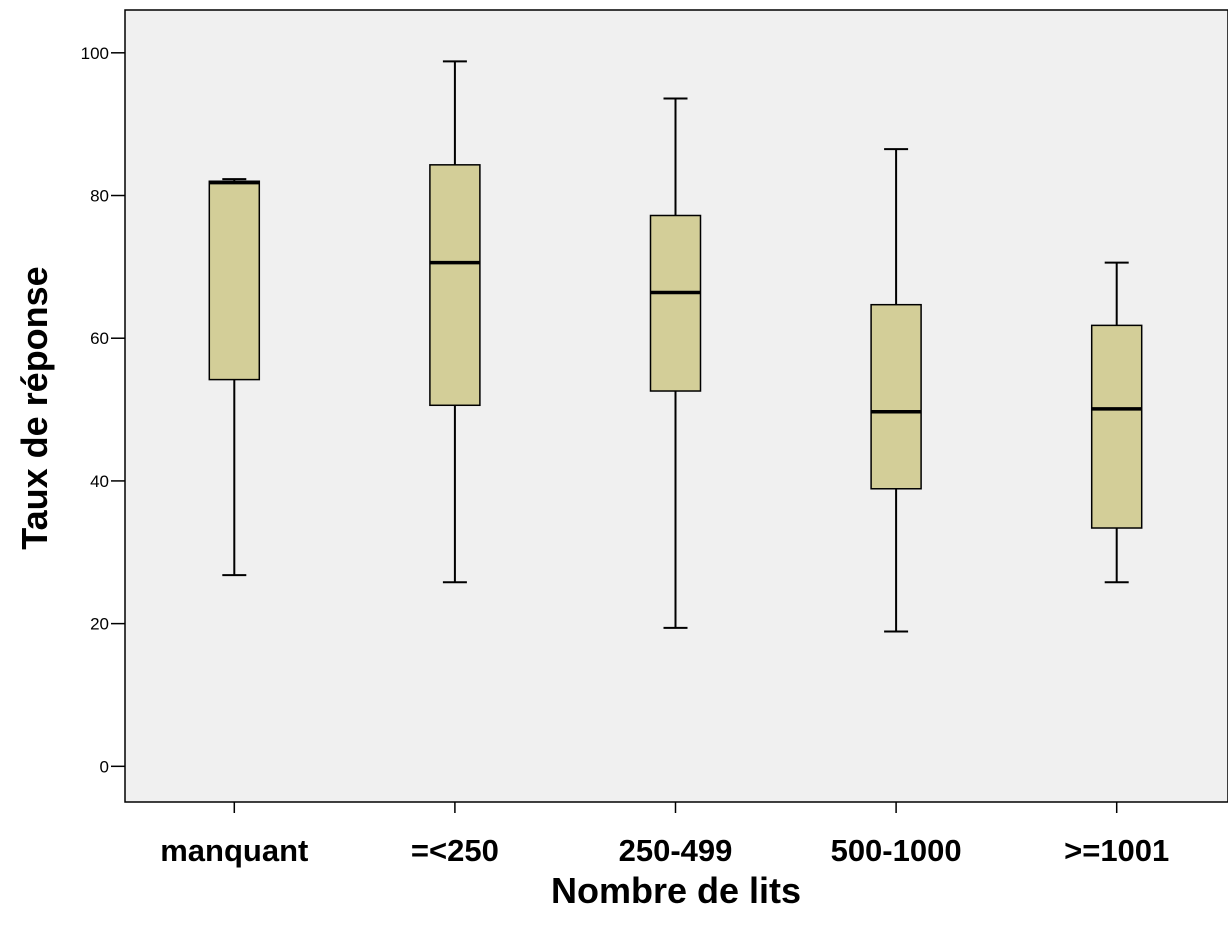 This screenshot has width=1228, height=933. I want to click on x-tick-label: 500-1000, so click(896, 850).